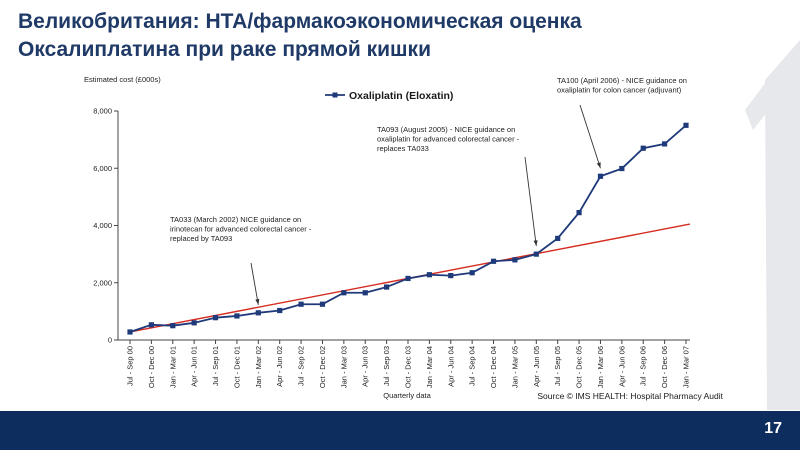 The width and height of the screenshot is (800, 450). Describe the element at coordinates (215, 366) in the screenshot. I see `x-tick-label: Jul - Sep 01` at that location.